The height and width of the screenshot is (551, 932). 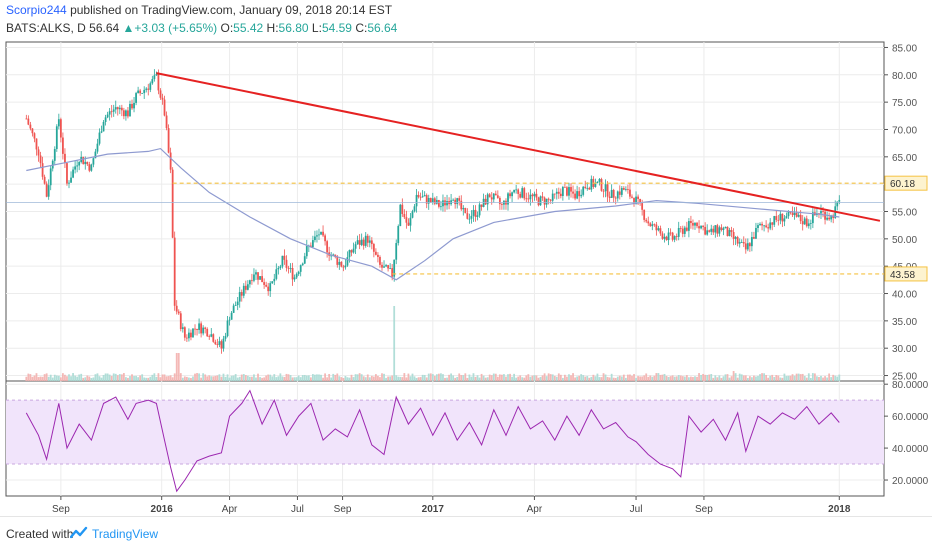 I want to click on up-arrow-icon: ▲, so click(x=128, y=28).